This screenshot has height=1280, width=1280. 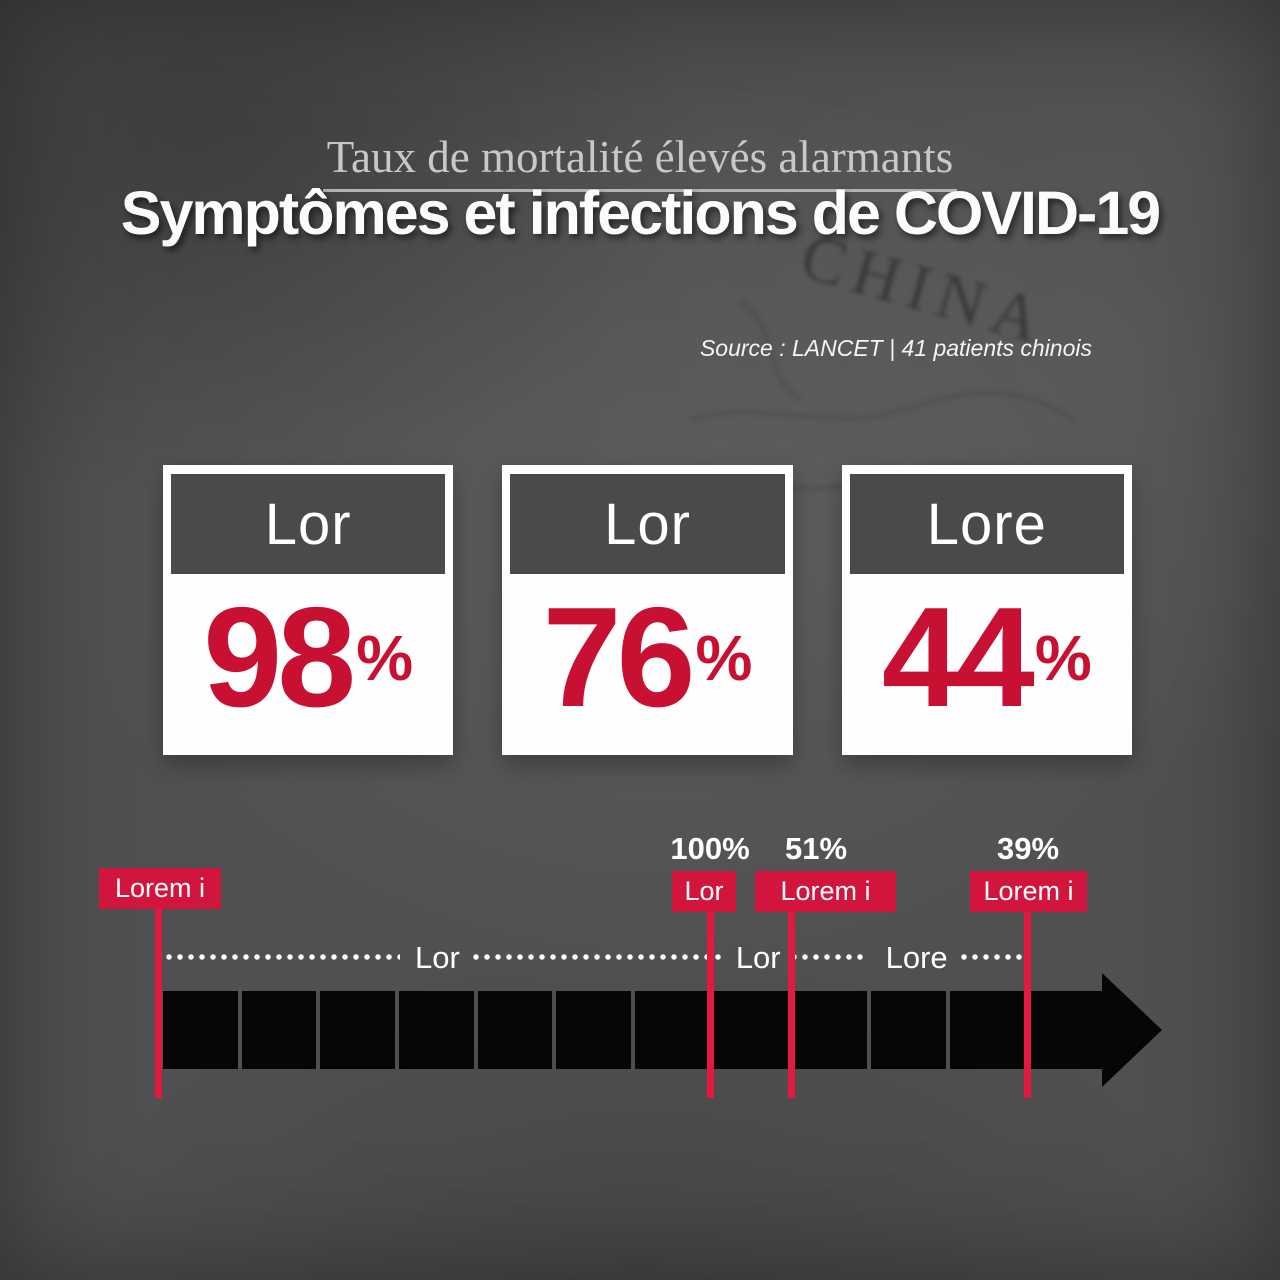 What do you see at coordinates (619, 657) in the screenshot?
I see `stat-value: 76` at bounding box center [619, 657].